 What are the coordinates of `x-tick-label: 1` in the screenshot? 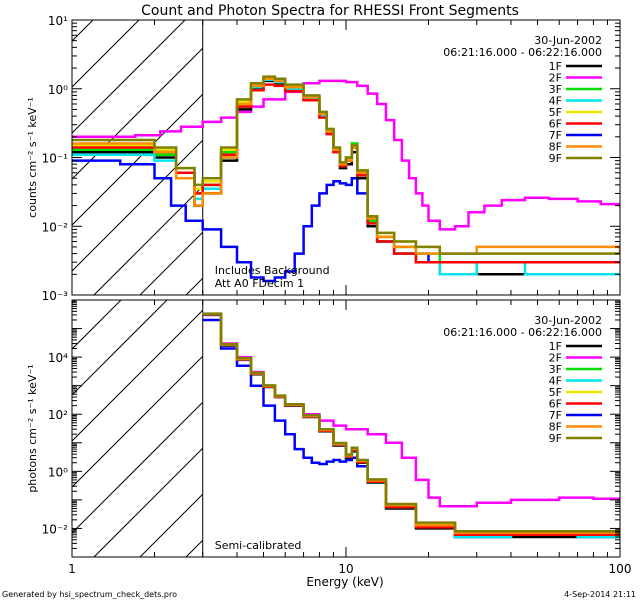 It's located at (72, 569).